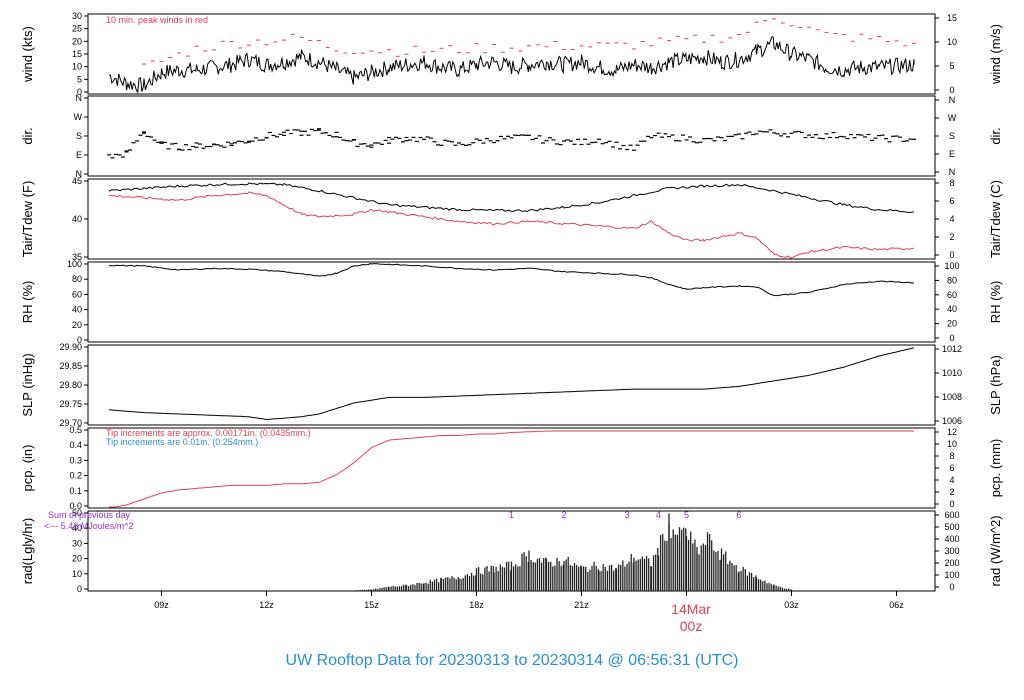  Describe the element at coordinates (581, 605) in the screenshot. I see `x-tick-label: 21z` at that location.